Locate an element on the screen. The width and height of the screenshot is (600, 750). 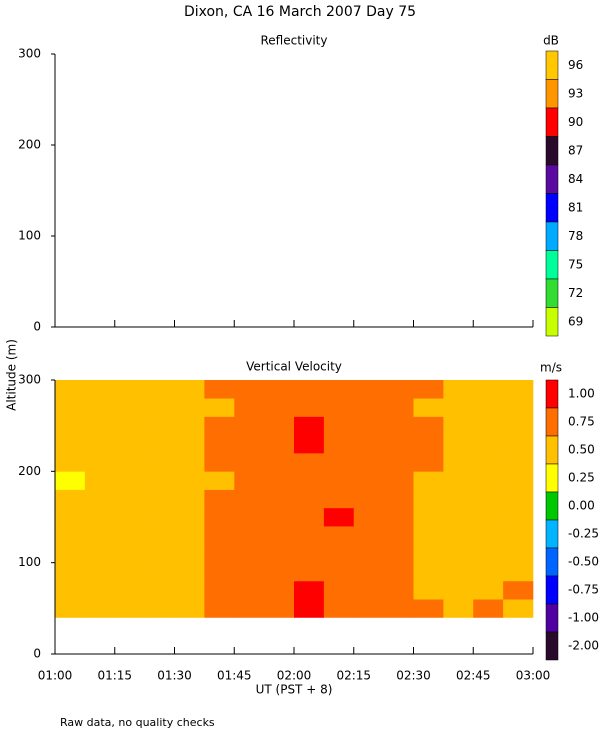
x-tick-label: 01:15 is located at coordinates (114, 676).